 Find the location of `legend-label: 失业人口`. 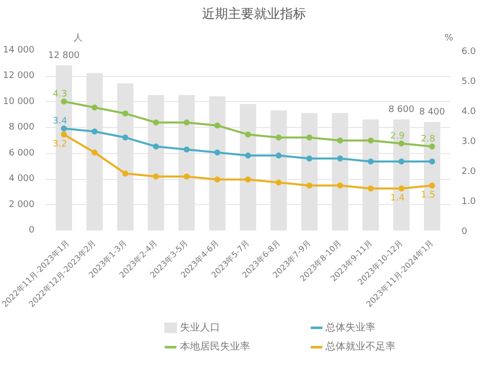

legend-label: 失业人口 is located at coordinates (200, 327).